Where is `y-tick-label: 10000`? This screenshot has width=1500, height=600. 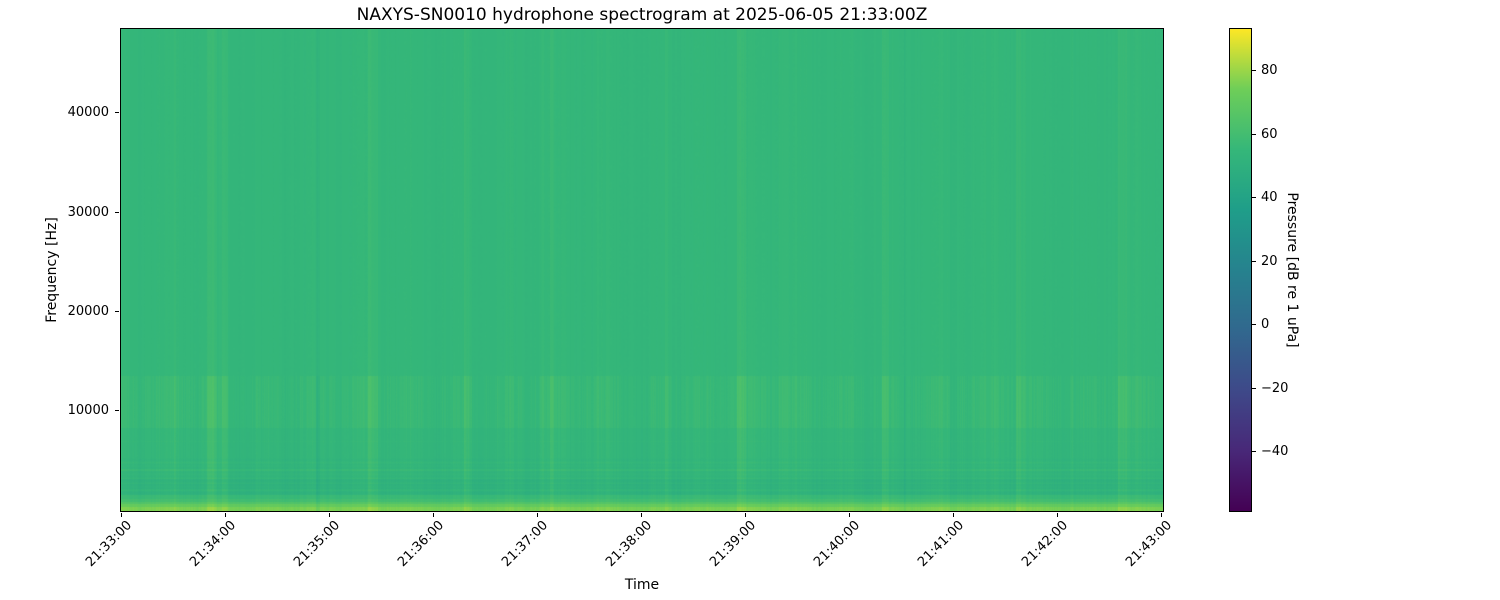
y-tick-label: 10000 is located at coordinates (88, 411).